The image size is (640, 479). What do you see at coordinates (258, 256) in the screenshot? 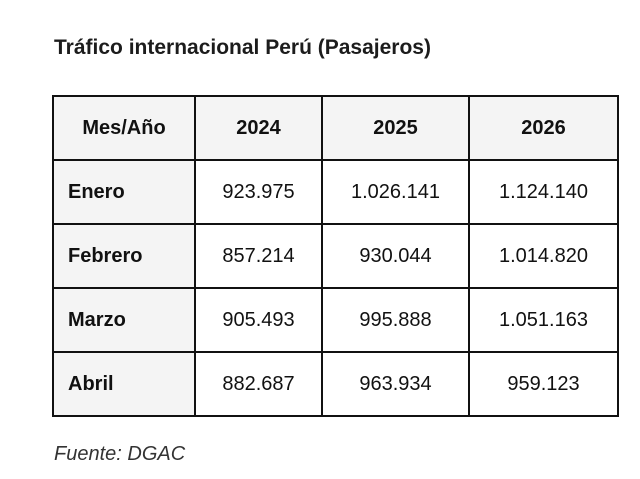
I see `table-cell: 857.214` at bounding box center [258, 256].